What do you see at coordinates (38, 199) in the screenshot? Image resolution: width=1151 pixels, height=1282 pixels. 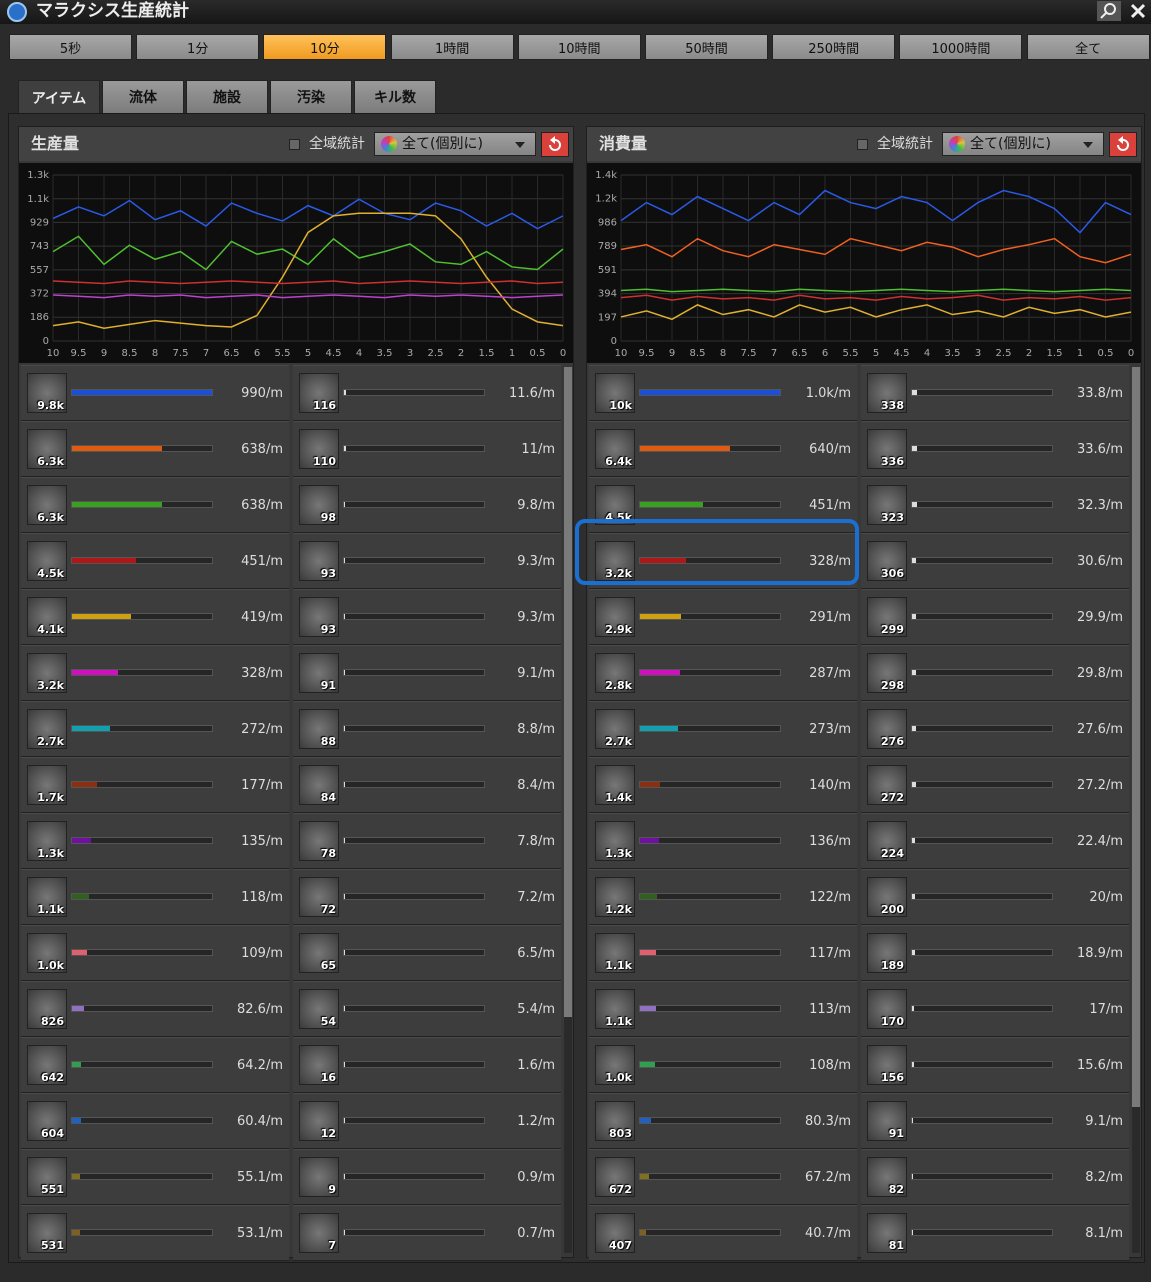 I see `y-tick-label: 1.1k` at bounding box center [38, 199].